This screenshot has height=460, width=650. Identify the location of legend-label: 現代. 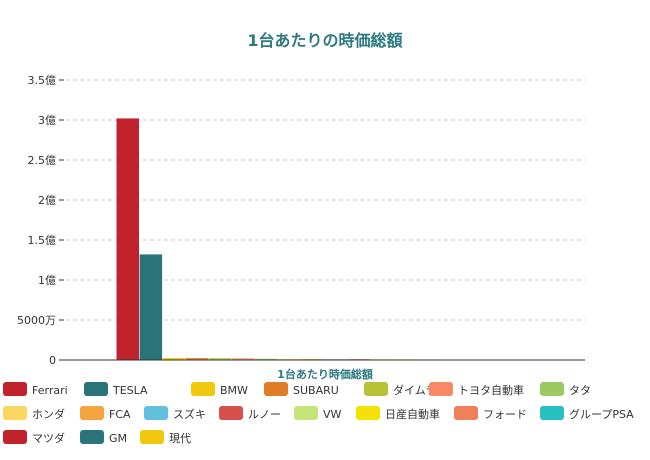
(180, 438).